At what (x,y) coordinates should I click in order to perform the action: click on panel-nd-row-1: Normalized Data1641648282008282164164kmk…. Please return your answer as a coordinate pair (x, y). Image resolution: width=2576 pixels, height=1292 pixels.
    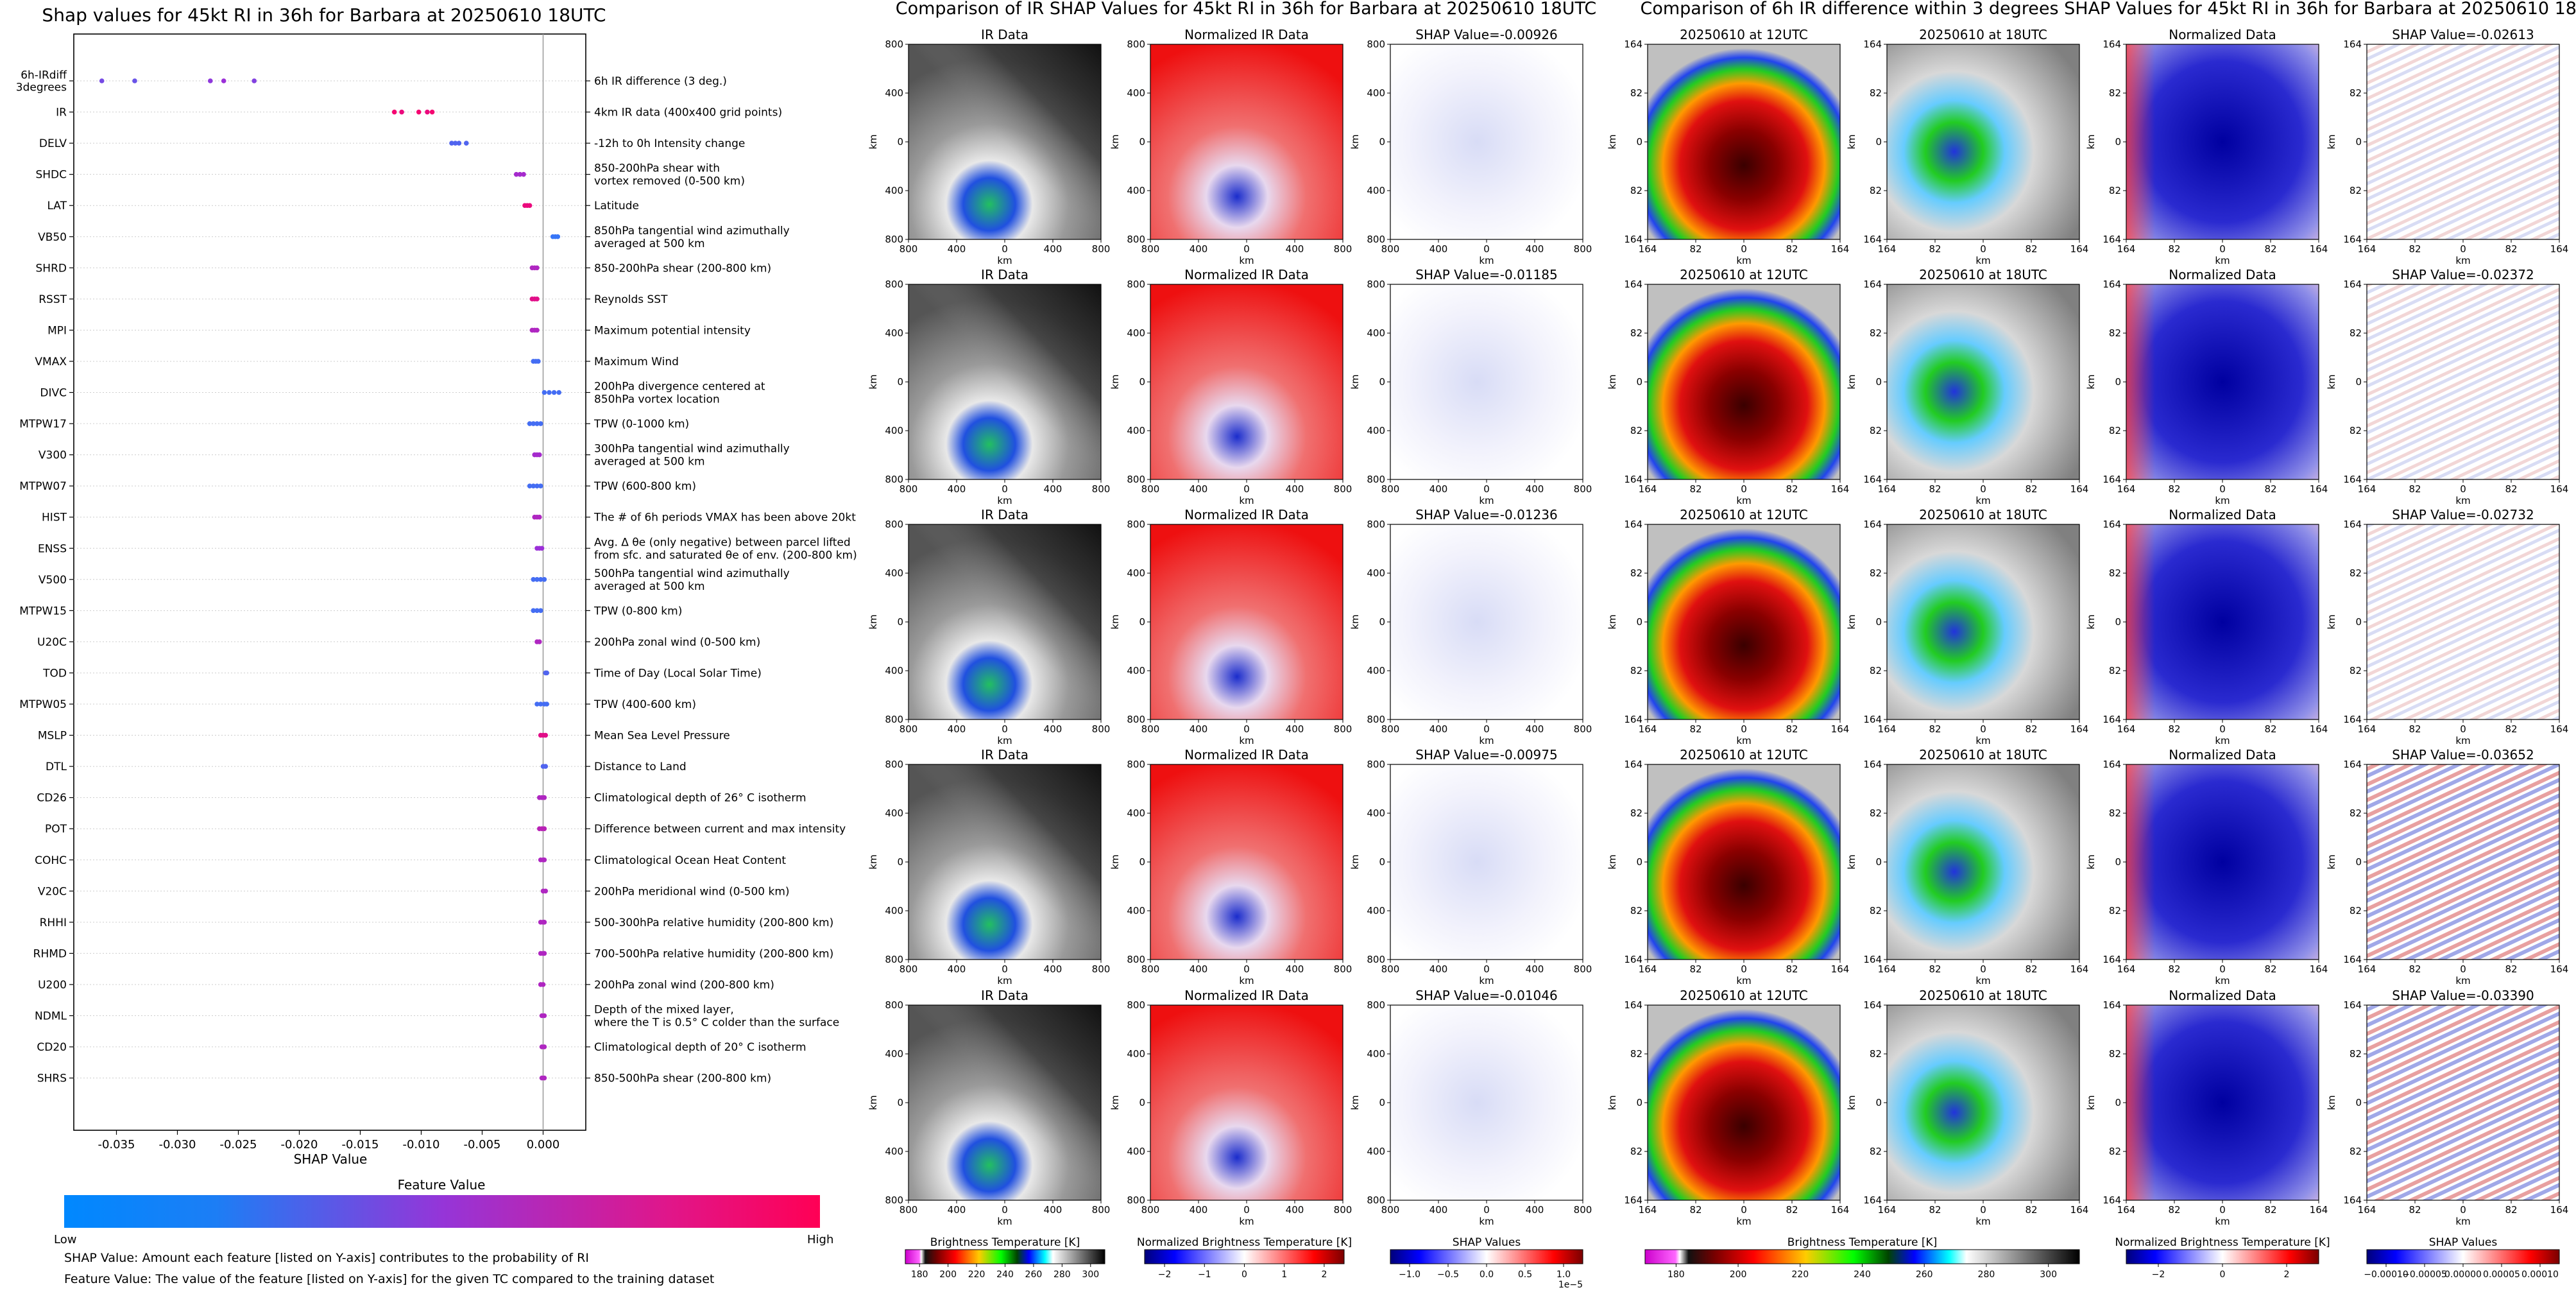
    Looking at the image, I should click on (2206, 146).